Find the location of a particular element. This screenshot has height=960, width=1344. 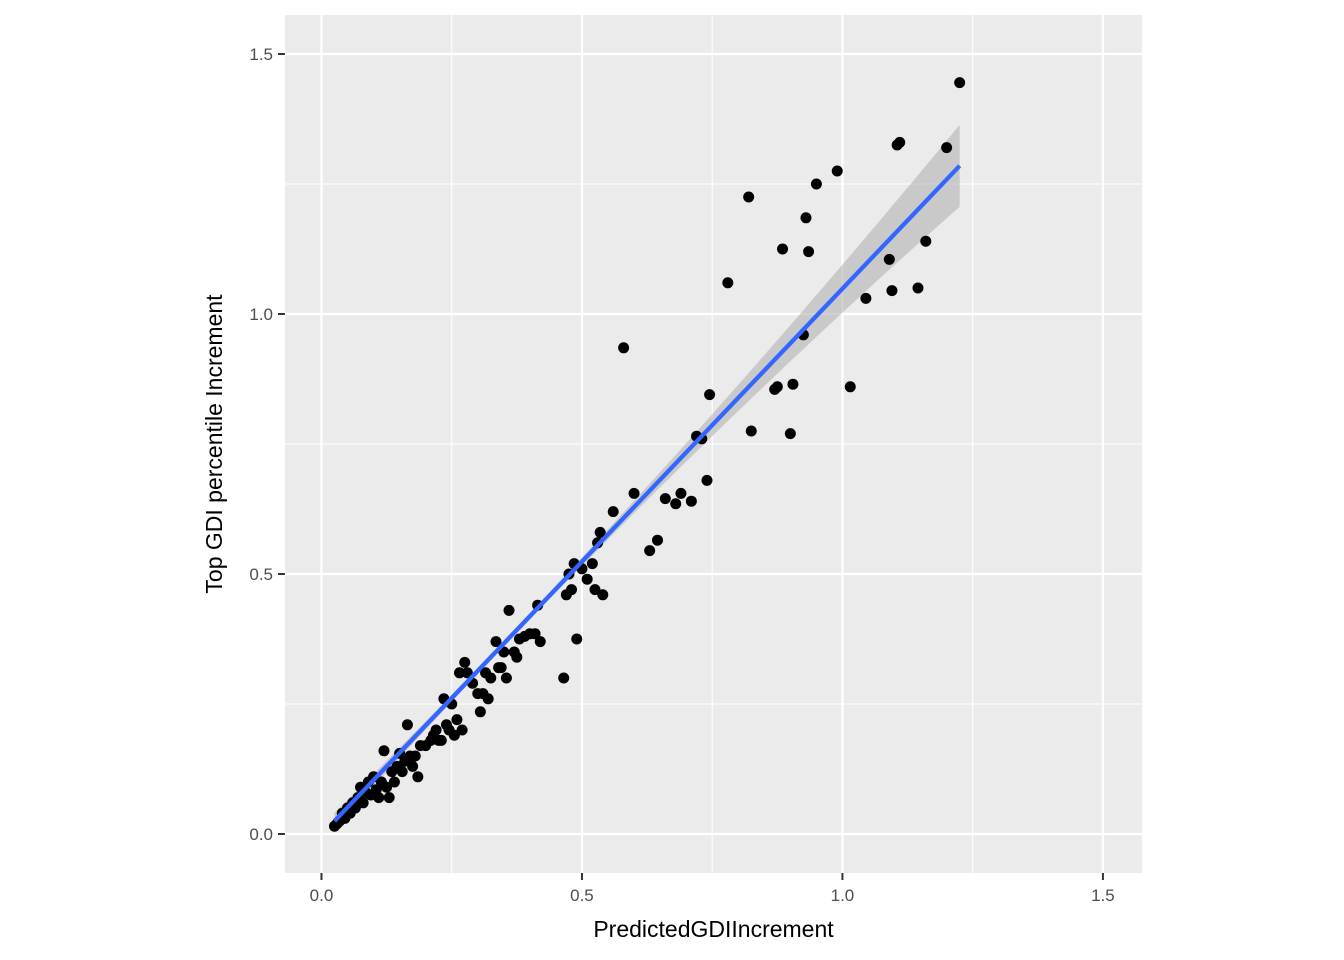

x-tick-label: 1.0 is located at coordinates (843, 895).